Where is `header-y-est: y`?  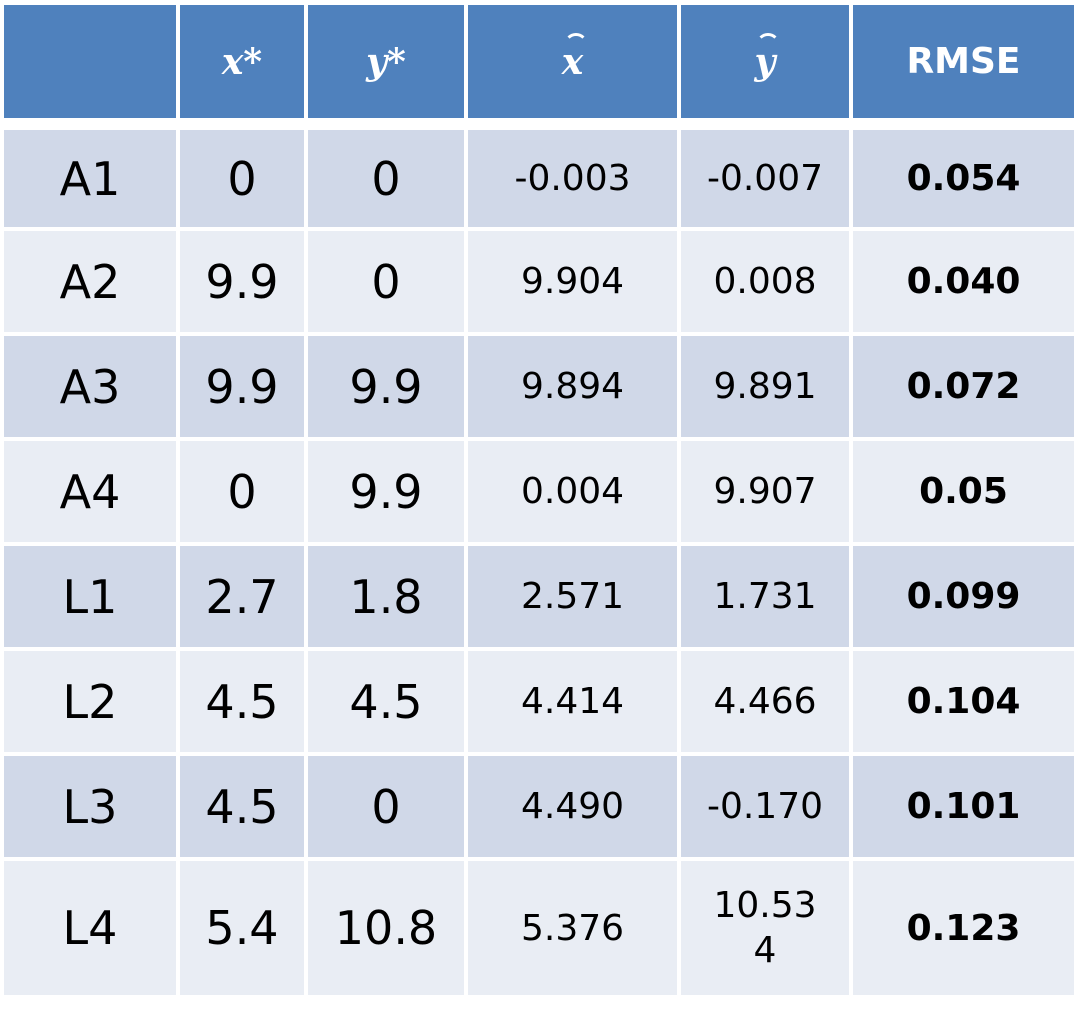 header-y-est: y is located at coordinates (767, 67).